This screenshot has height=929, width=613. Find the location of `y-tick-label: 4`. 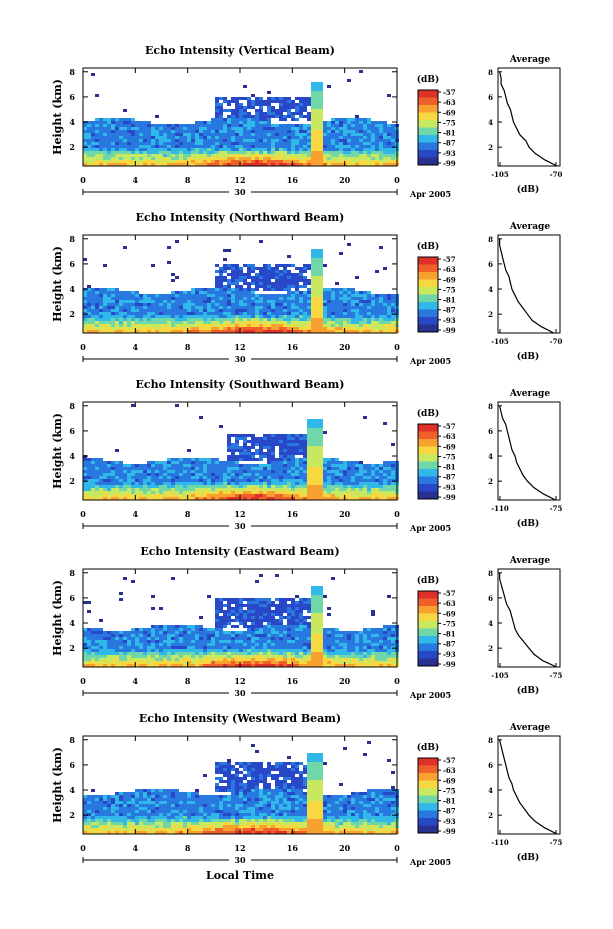

y-tick-label: 4 is located at coordinates (72, 289).